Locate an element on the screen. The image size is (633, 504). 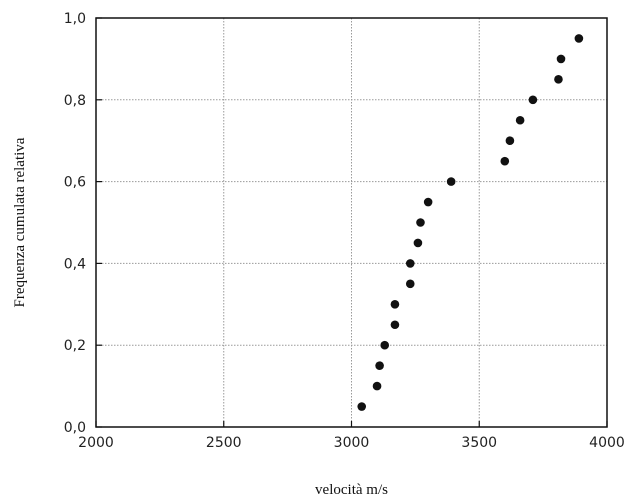
y-tick-label: 0,0 is located at coordinates (75, 428).